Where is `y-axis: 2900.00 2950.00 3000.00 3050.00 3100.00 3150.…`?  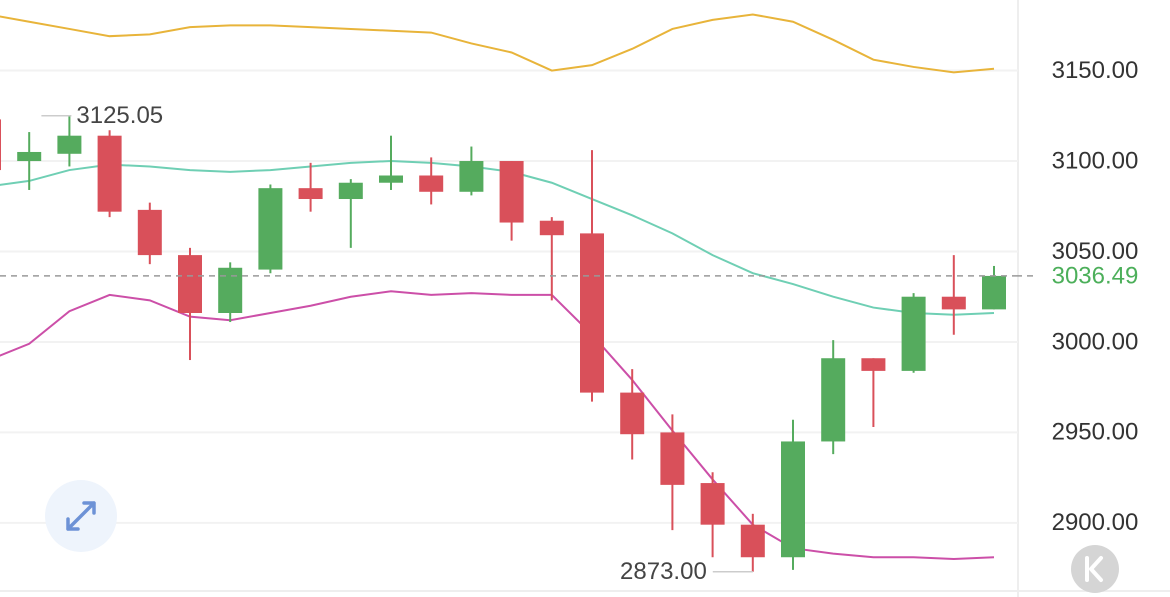
y-axis: 2900.00 2950.00 3000.00 3050.00 3100.00 3150.… is located at coordinates (1085, 296).